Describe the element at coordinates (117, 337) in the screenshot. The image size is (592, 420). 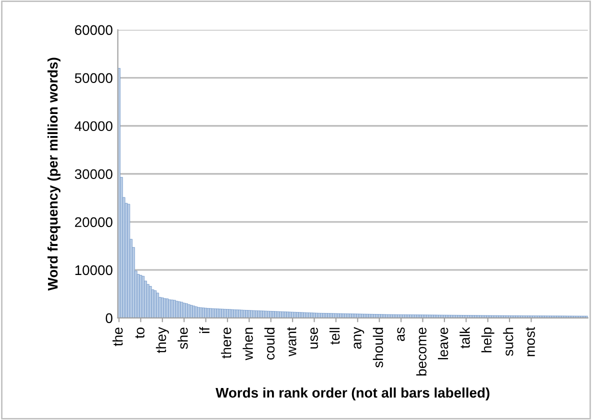
I see `x-tick-label: the` at that location.